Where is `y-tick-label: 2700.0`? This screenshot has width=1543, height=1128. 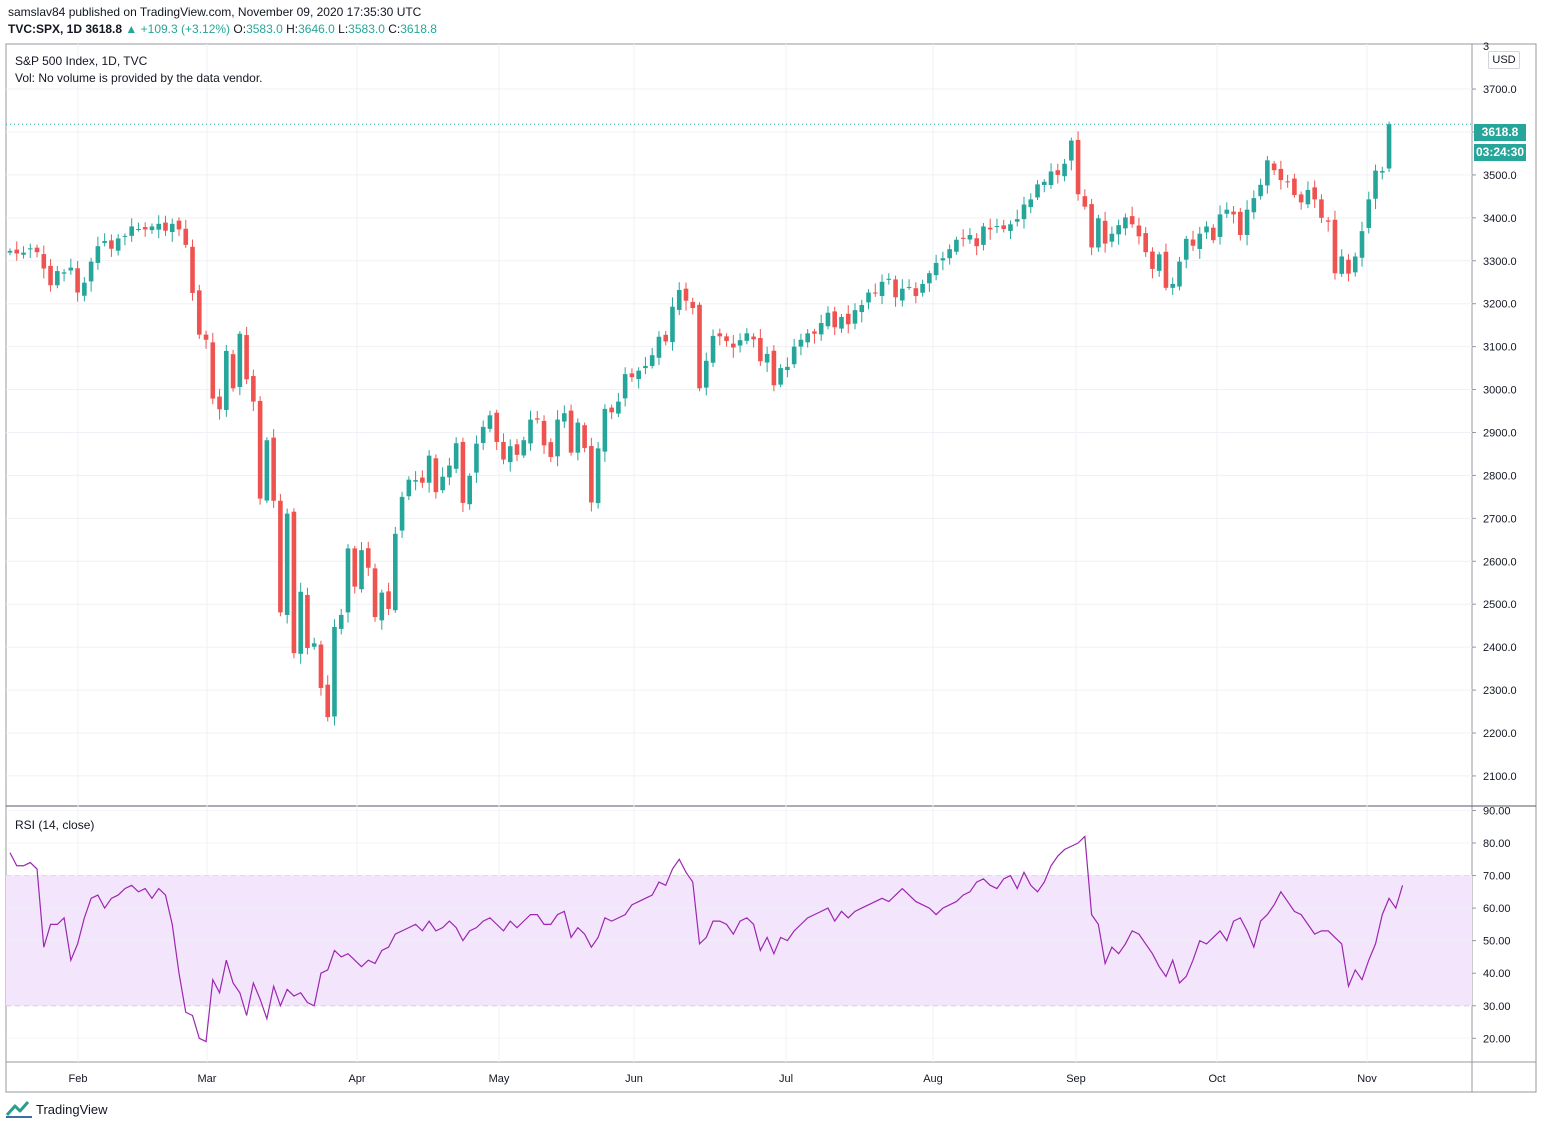
y-tick-label: 2700.0 is located at coordinates (1500, 519).